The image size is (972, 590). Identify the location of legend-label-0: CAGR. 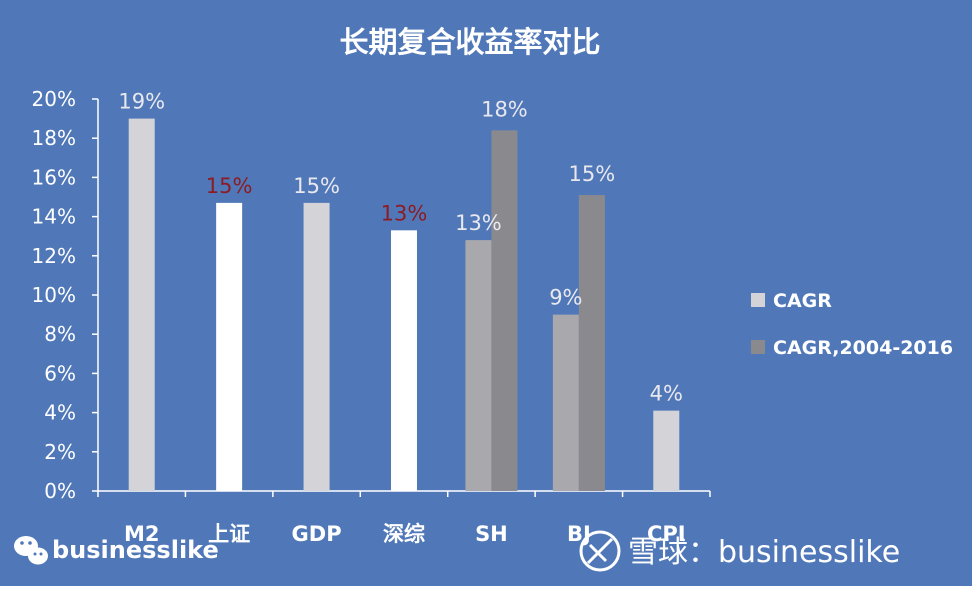
(802, 301).